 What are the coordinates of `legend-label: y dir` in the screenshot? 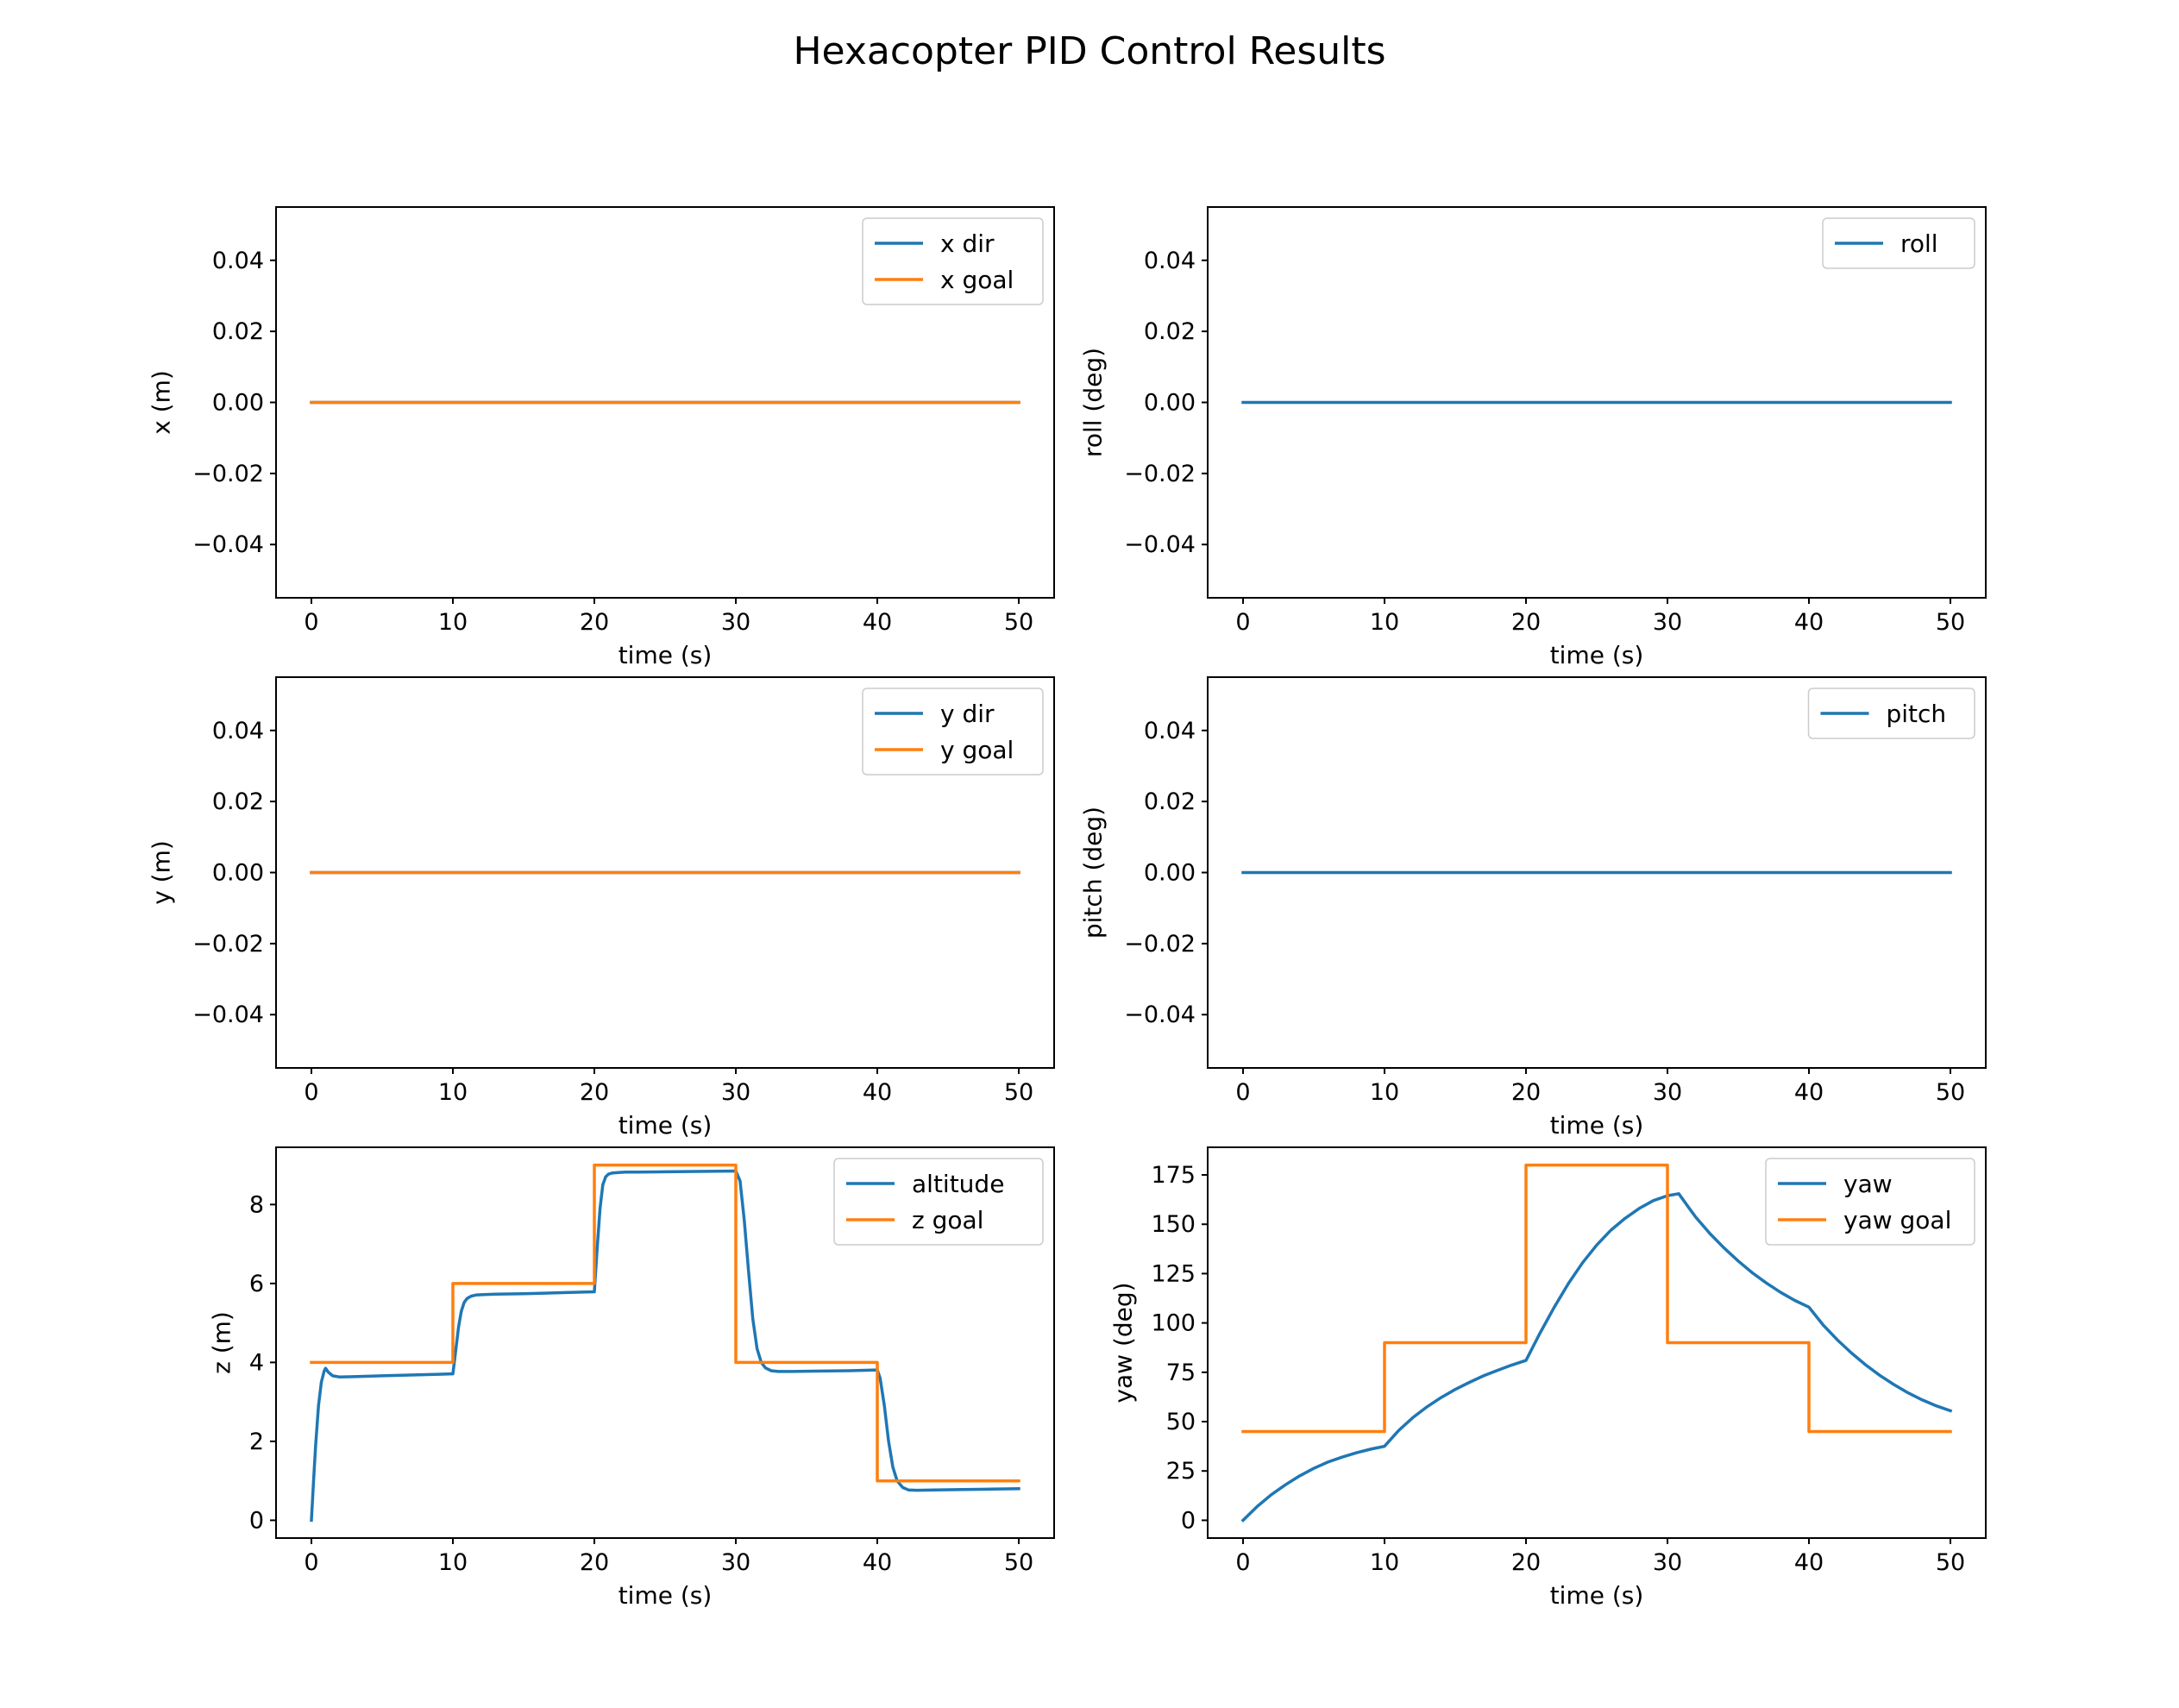 It's located at (967, 714).